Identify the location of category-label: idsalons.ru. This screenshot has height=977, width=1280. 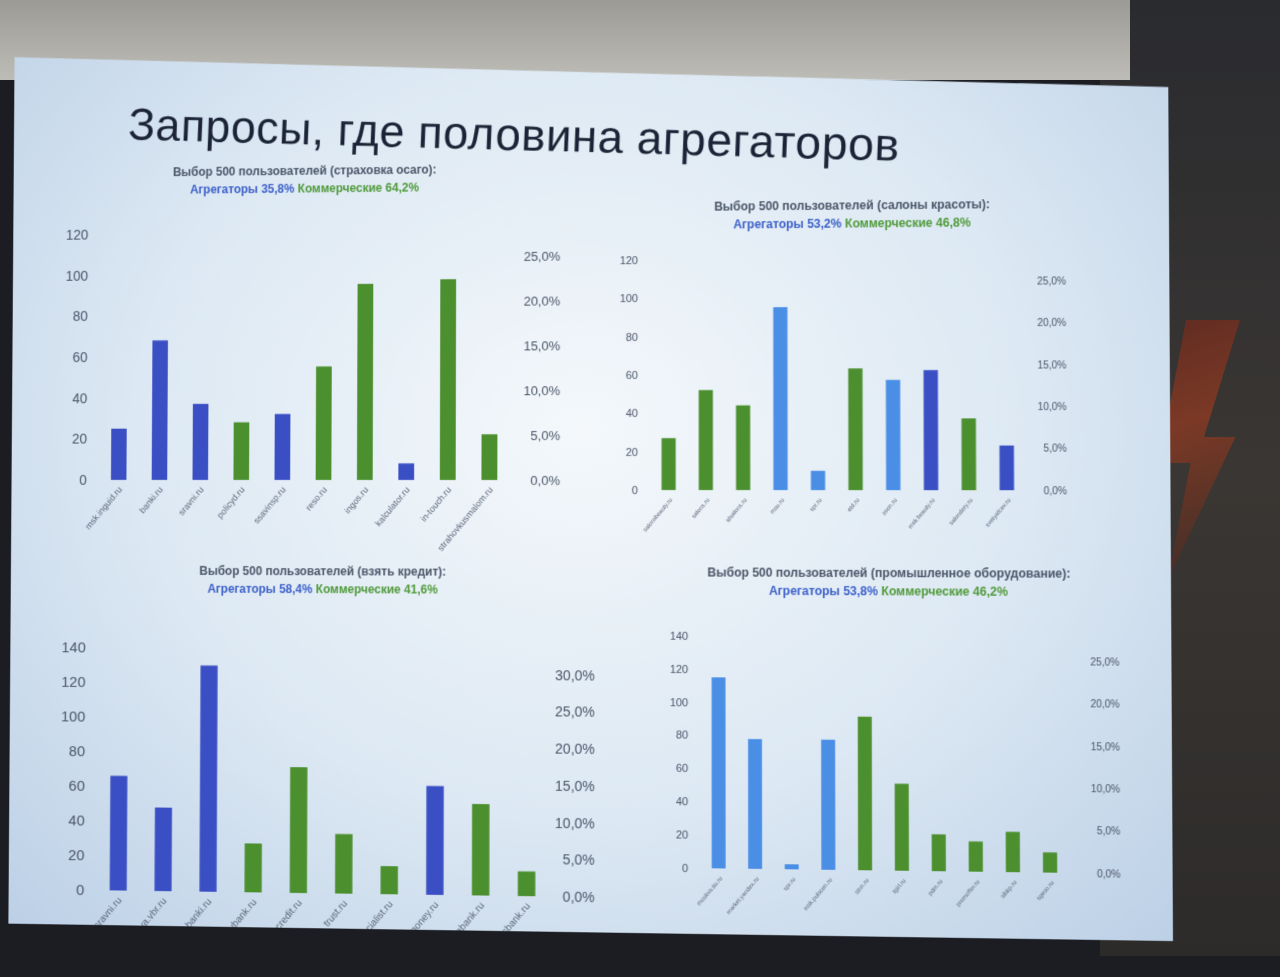
(736, 511).